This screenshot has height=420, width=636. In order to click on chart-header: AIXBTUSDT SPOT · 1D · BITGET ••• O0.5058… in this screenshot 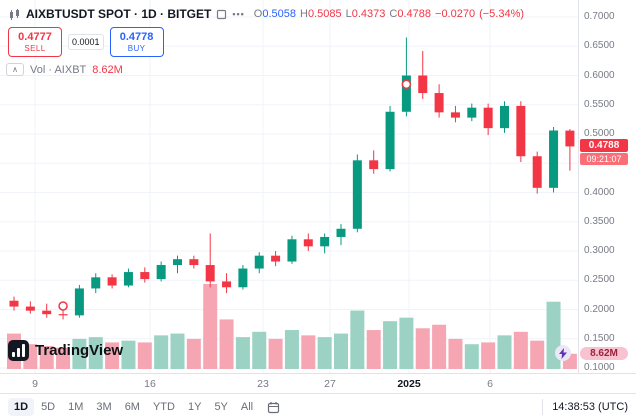, I will do `click(266, 14)`.